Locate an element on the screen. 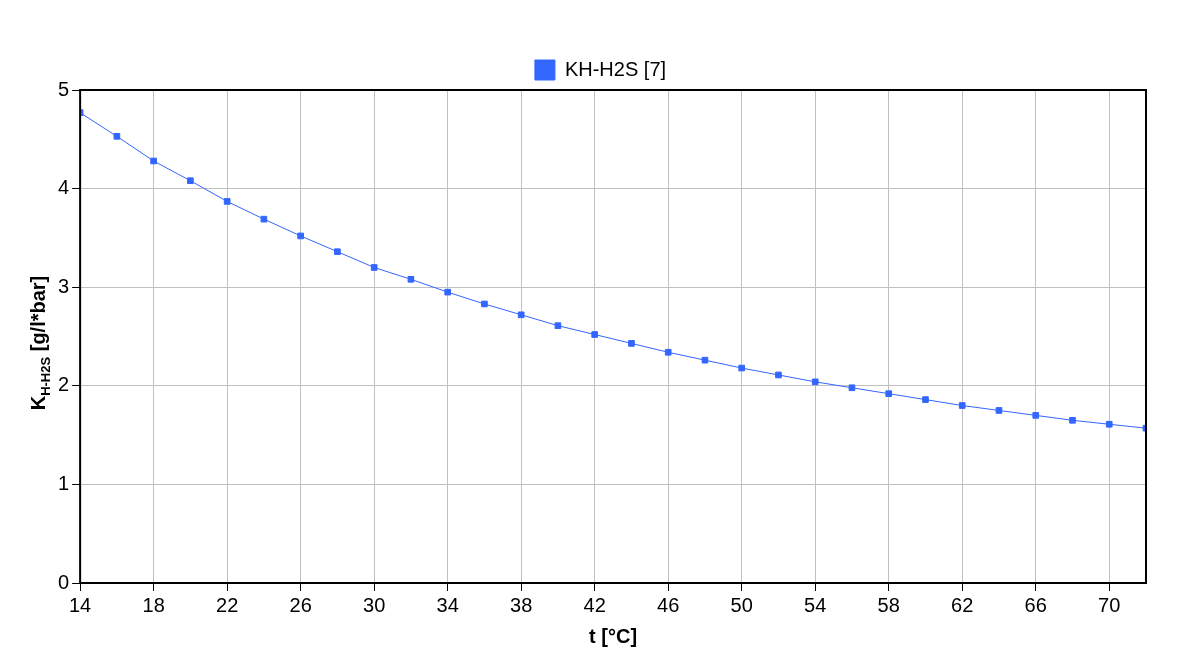  x-tick-label: 42 is located at coordinates (594, 604).